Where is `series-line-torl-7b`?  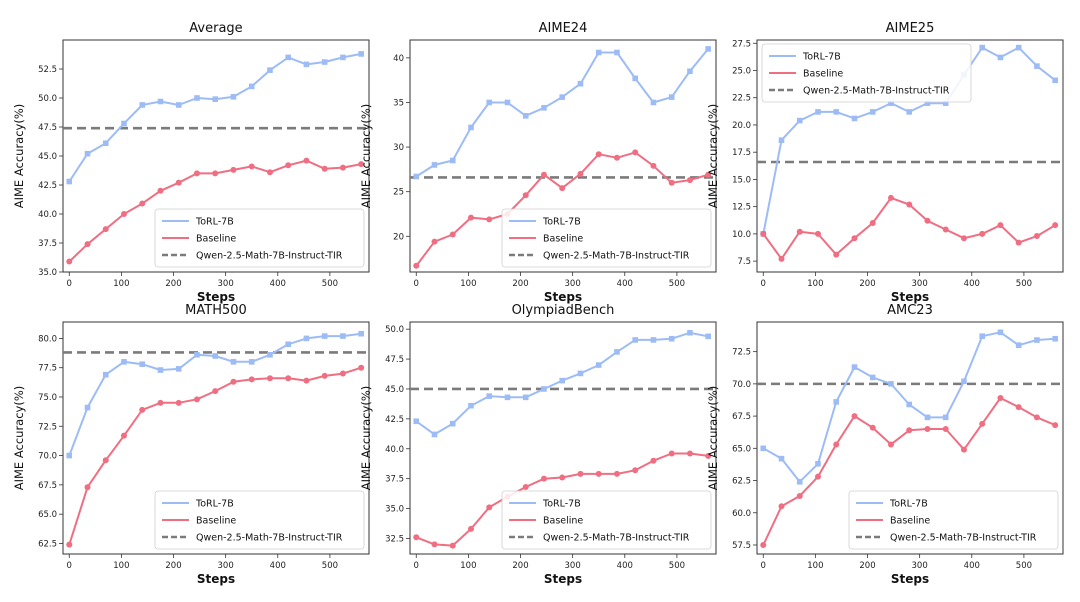
series-line-torl-7b is located at coordinates (215, 117).